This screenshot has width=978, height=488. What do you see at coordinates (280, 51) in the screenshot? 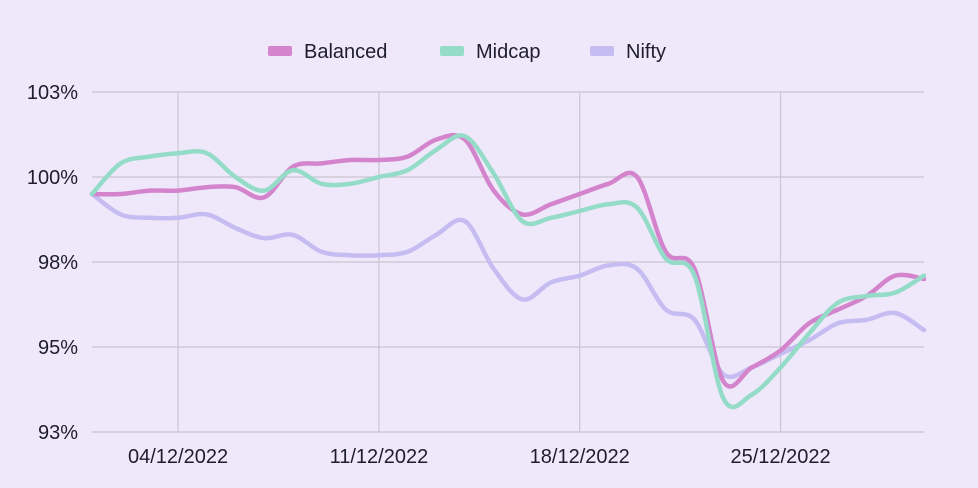
I see `legend-swatch-balanced` at bounding box center [280, 51].